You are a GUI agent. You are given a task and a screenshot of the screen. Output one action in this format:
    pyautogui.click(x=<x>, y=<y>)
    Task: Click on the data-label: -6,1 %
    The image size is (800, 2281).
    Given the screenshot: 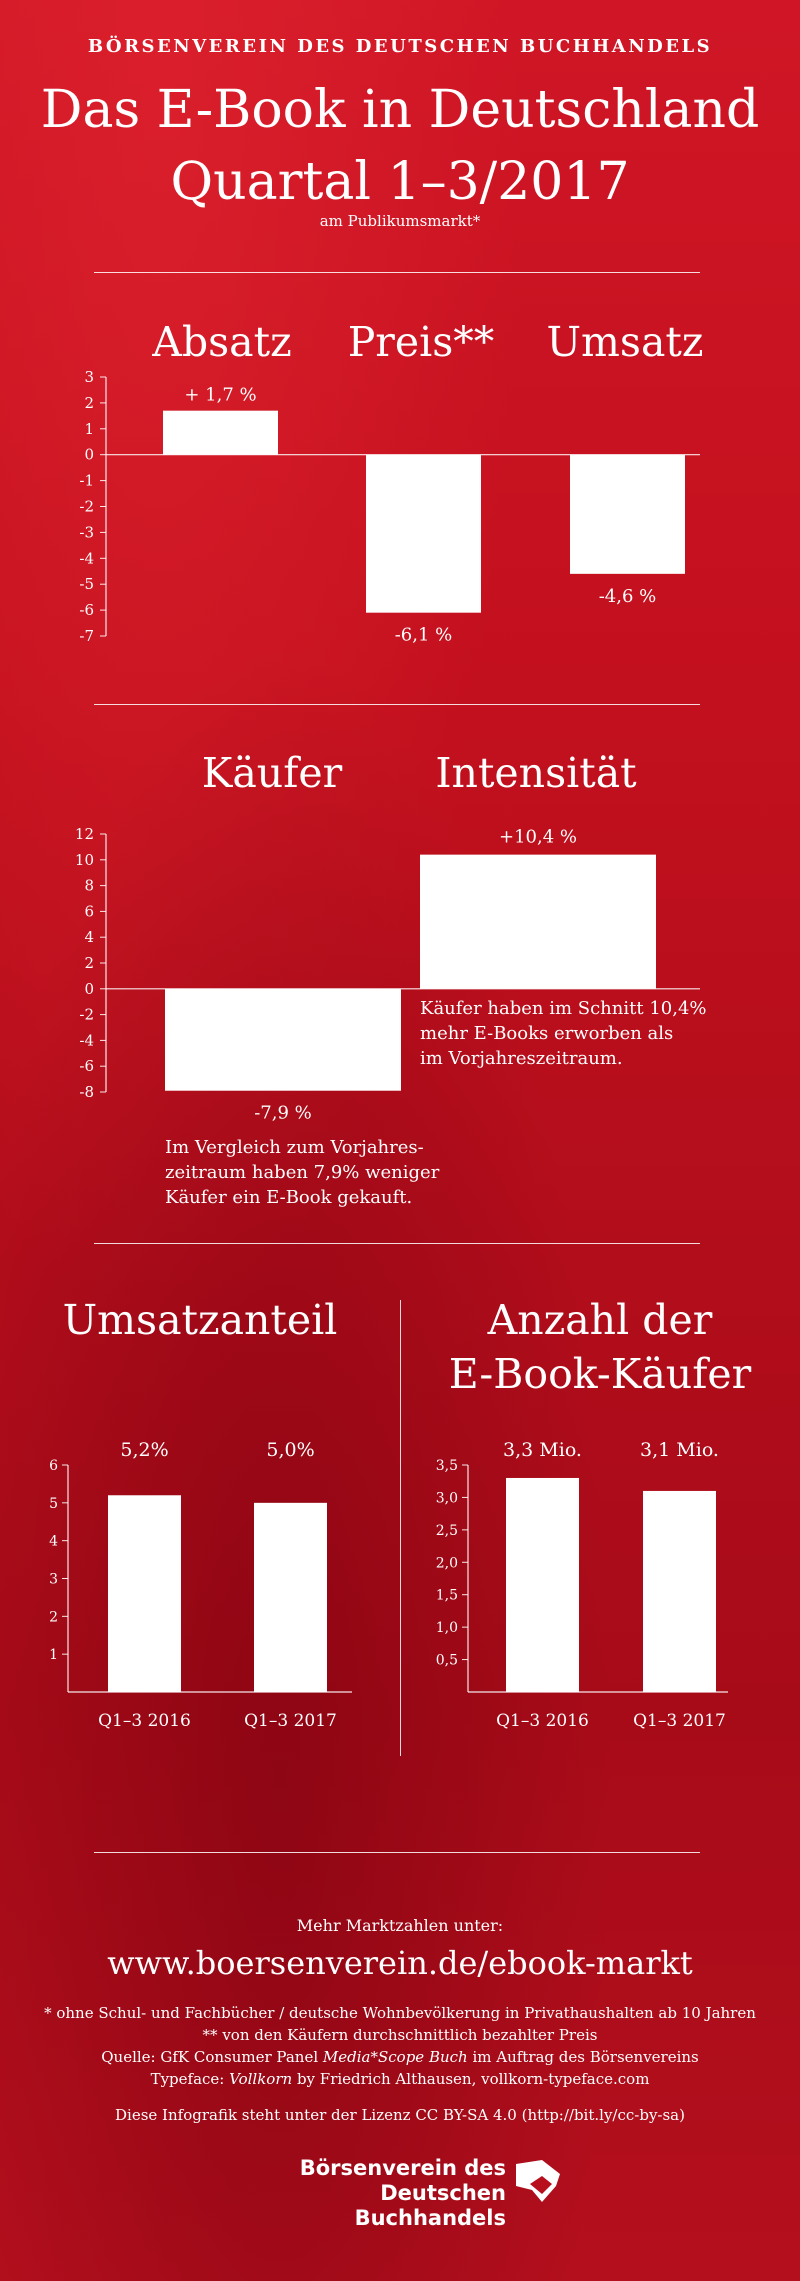 What is the action you would take?
    pyautogui.click(x=424, y=635)
    